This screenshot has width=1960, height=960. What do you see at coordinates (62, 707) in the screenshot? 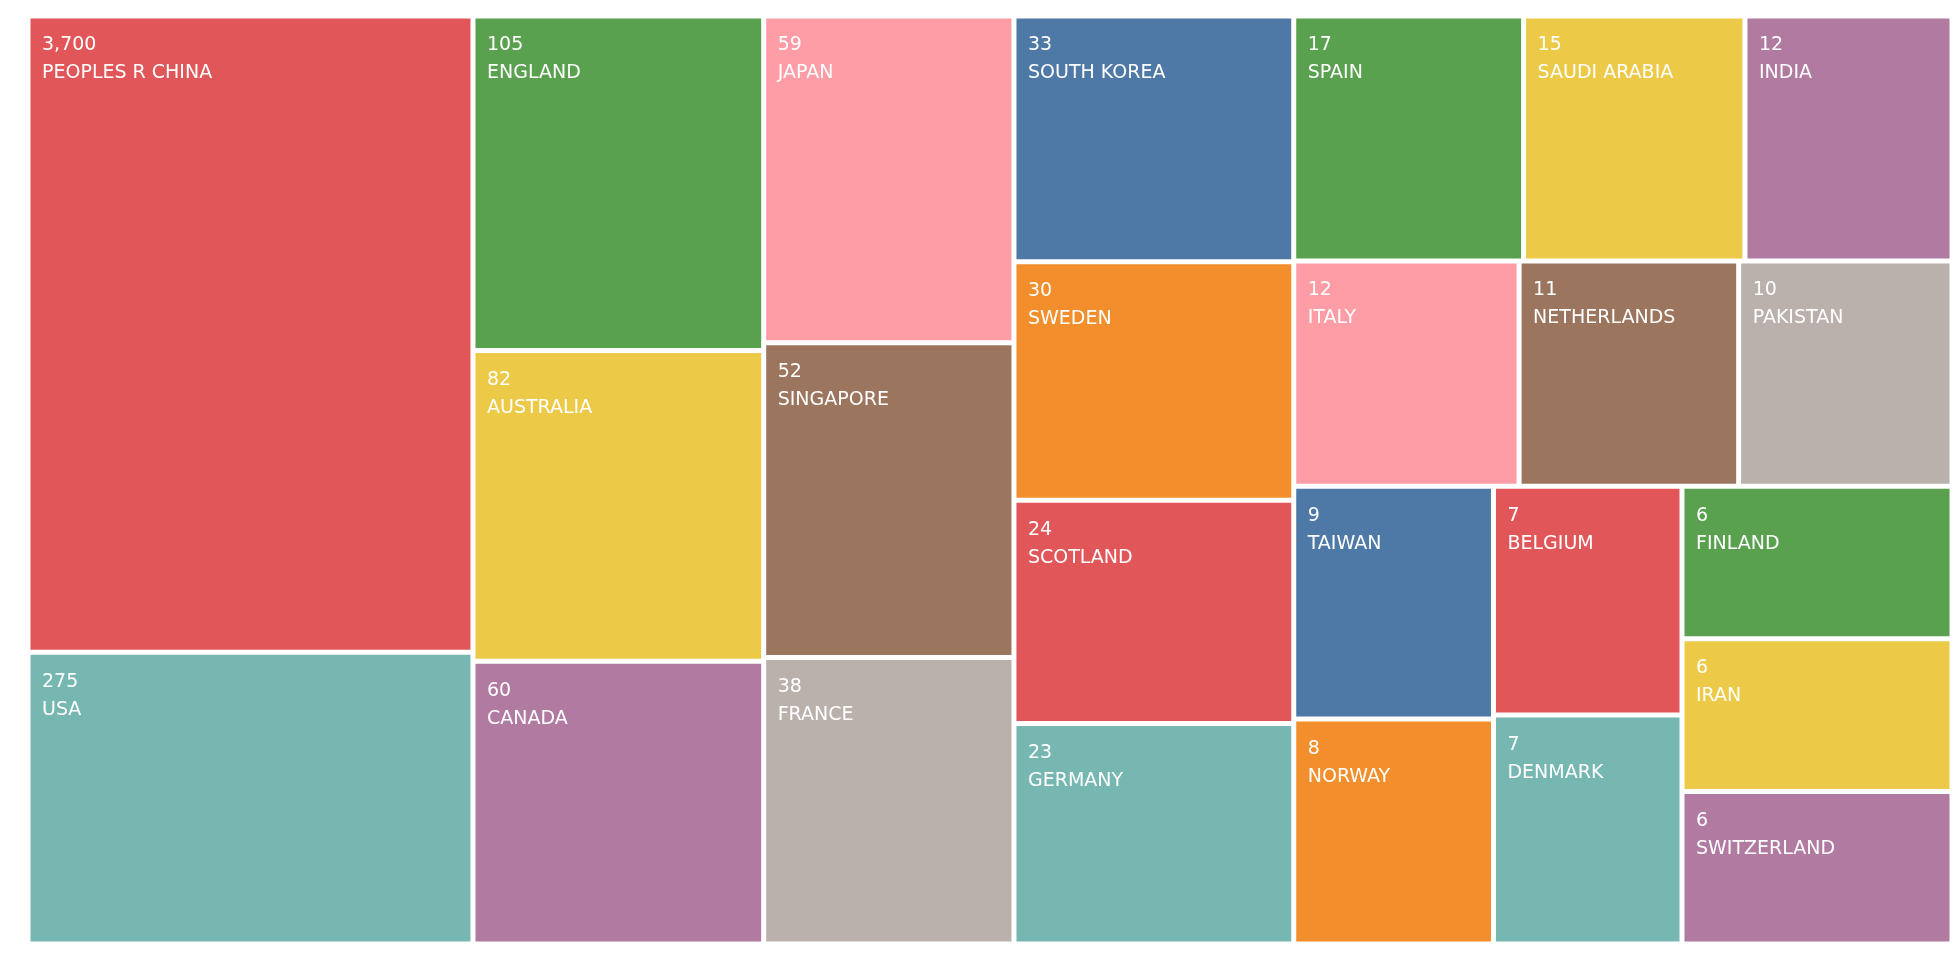
I see `category-label: USA` at bounding box center [62, 707].